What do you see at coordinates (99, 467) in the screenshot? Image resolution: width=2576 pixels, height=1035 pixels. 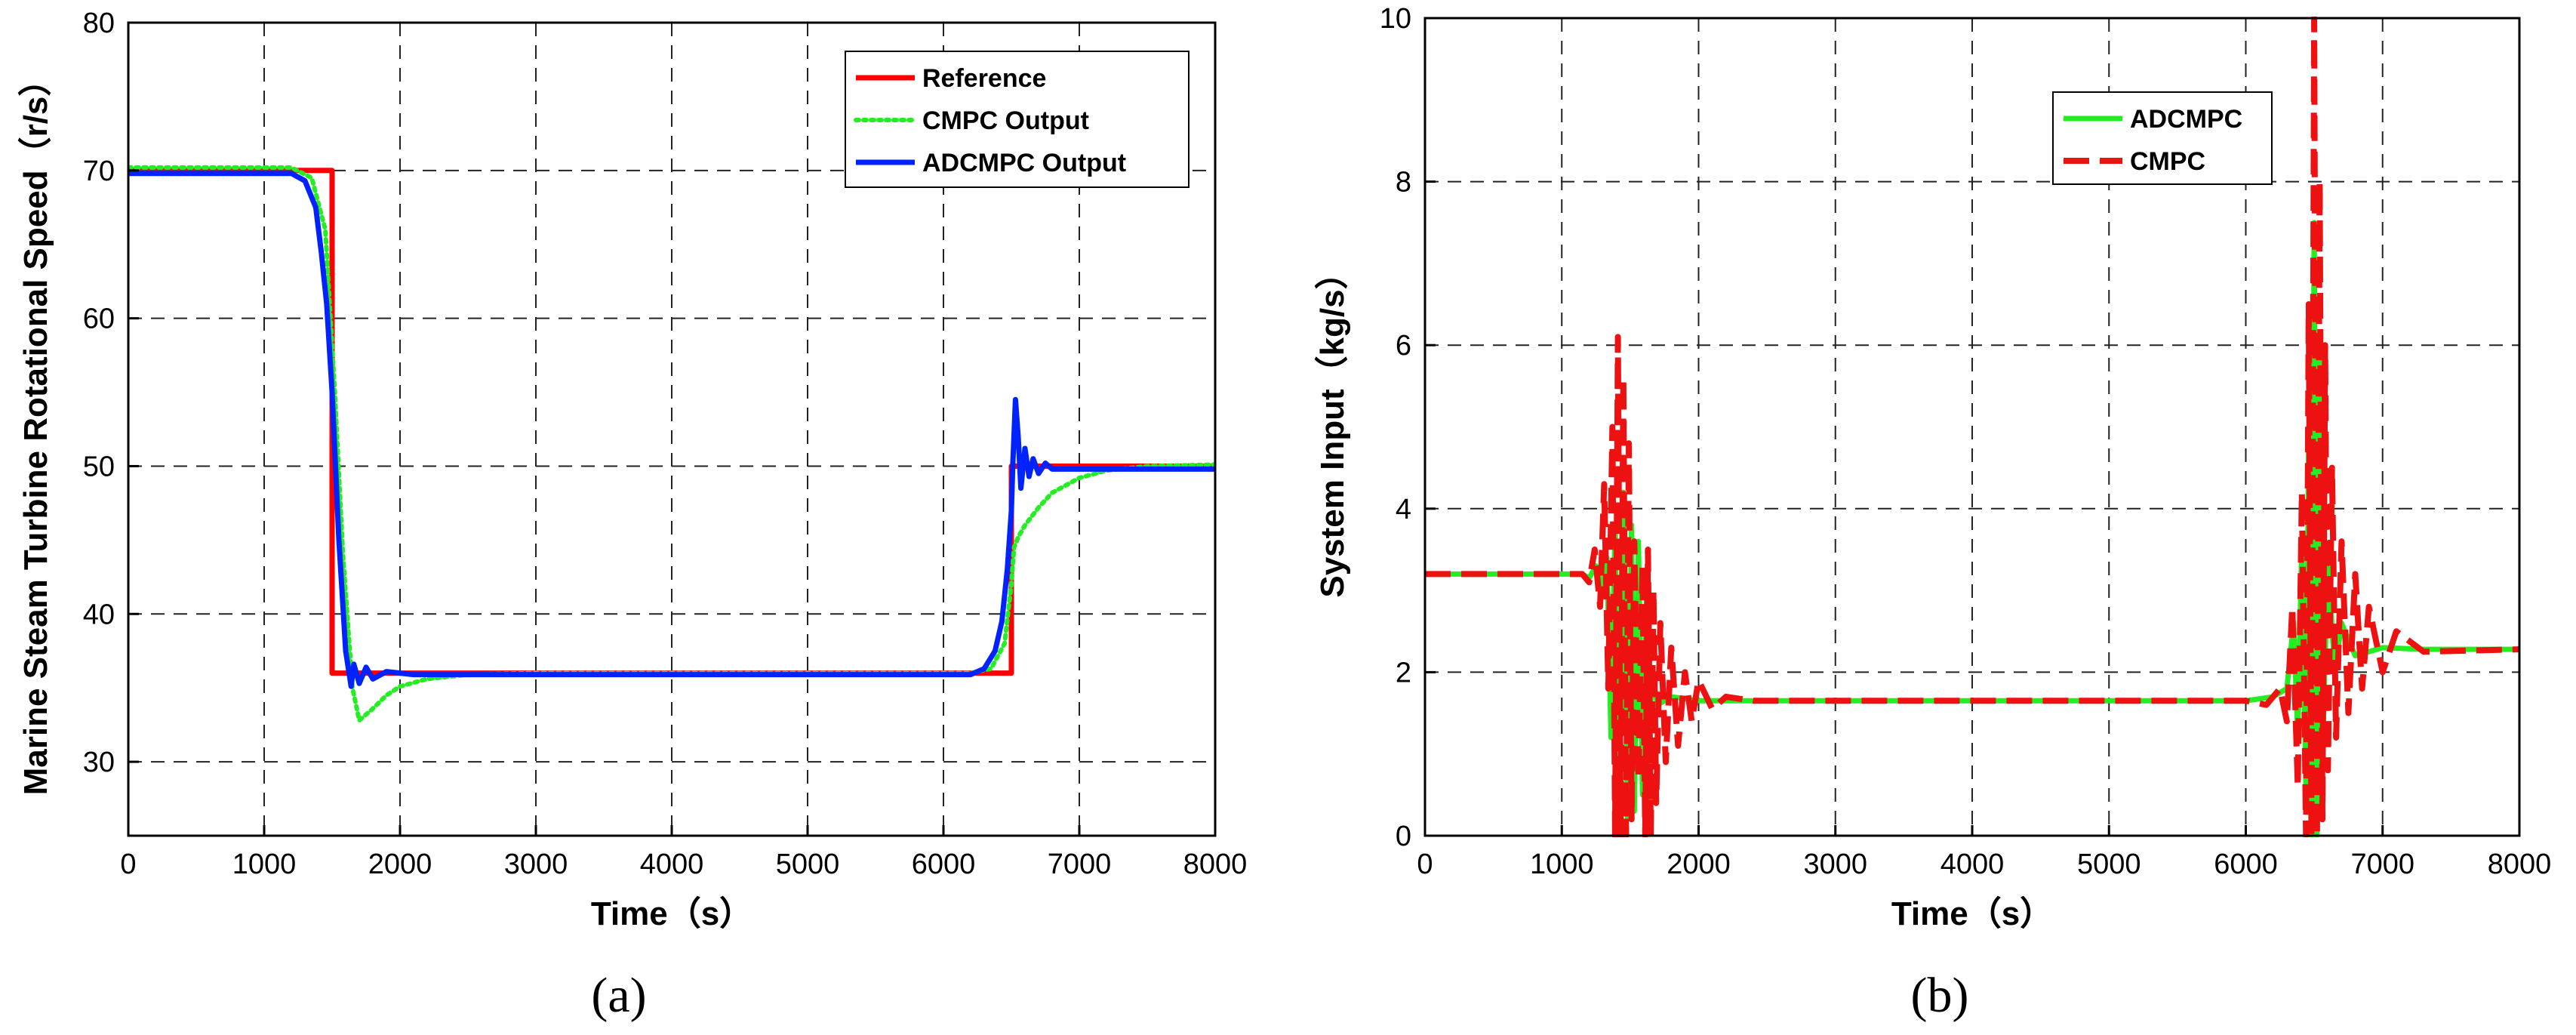 I see `y-tick-label: 50` at bounding box center [99, 467].